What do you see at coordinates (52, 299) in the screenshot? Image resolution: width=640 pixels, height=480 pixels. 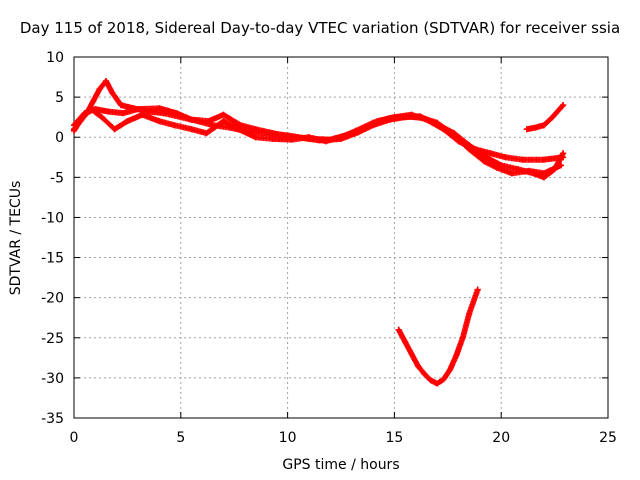 I see `y-tick-label: -20` at bounding box center [52, 299].